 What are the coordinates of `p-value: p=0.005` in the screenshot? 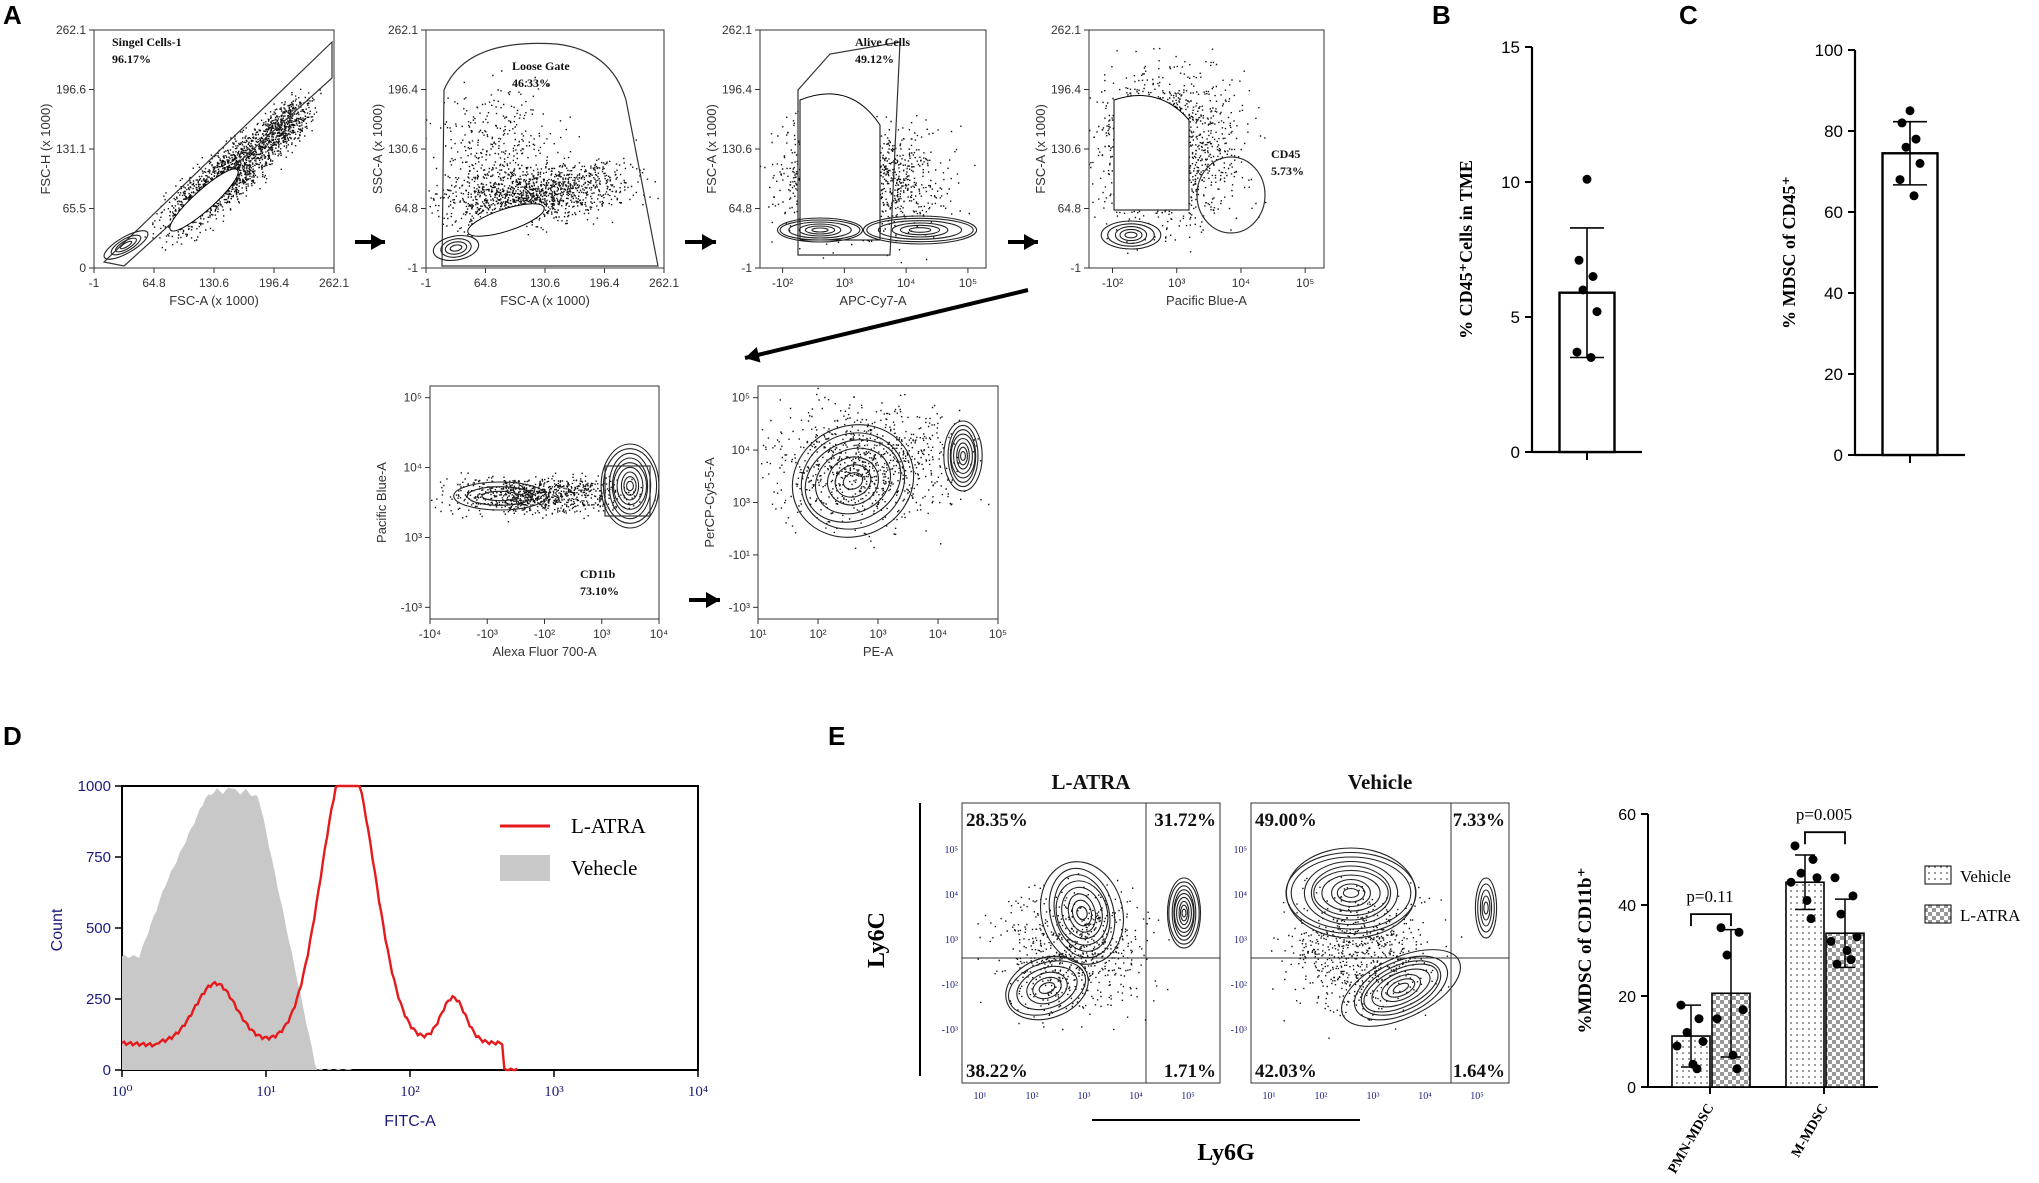 It's located at (1824, 814).